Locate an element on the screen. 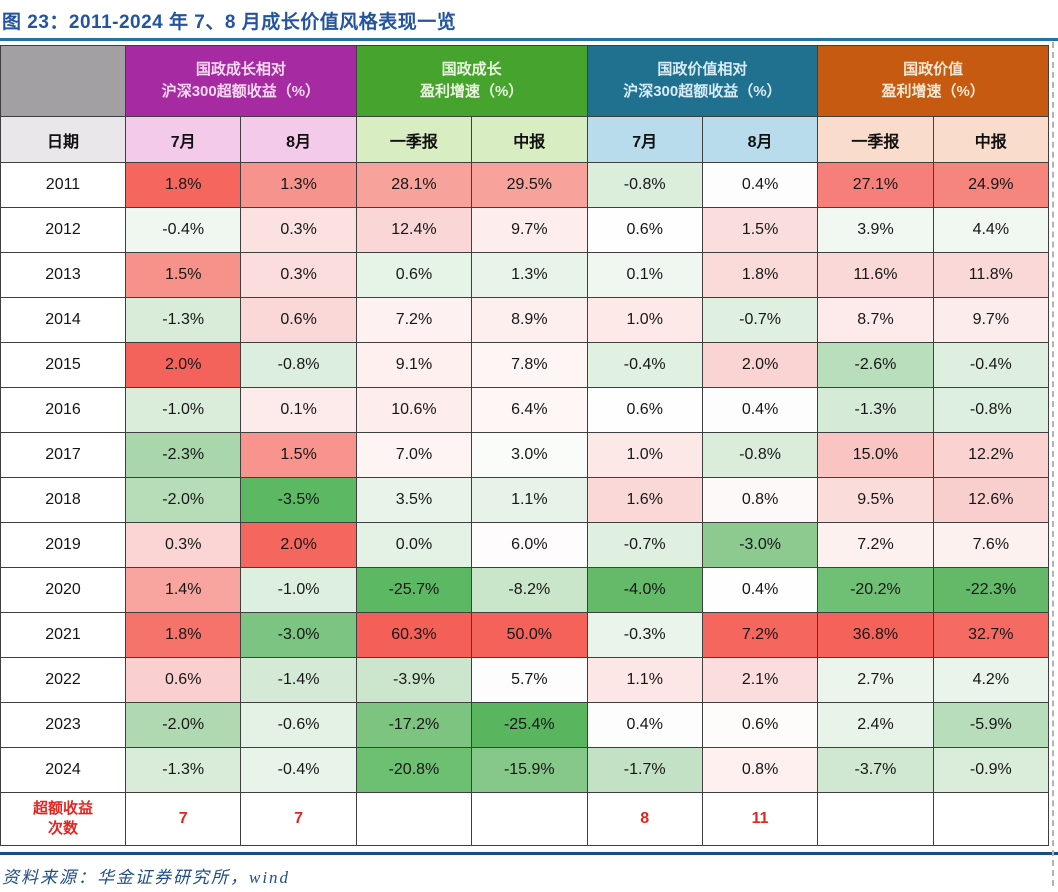  column-header-row: 日期 7月 8月 一季报 中报 7月 8月 一季报 中报 is located at coordinates (525, 139).